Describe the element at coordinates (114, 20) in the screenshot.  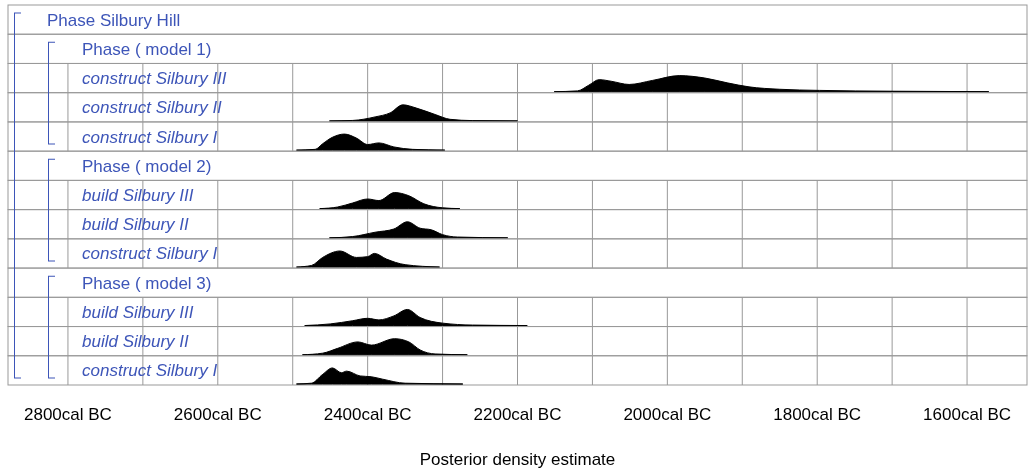
I see `text: Phase Silbury Hill` at that location.